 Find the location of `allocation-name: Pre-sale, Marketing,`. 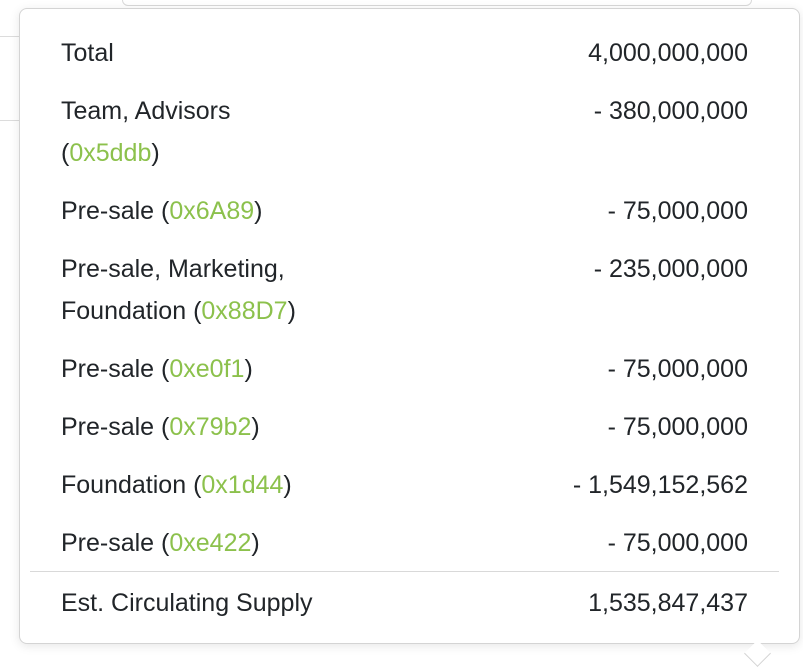

allocation-name: Pre-sale, Marketing, is located at coordinates (173, 269).